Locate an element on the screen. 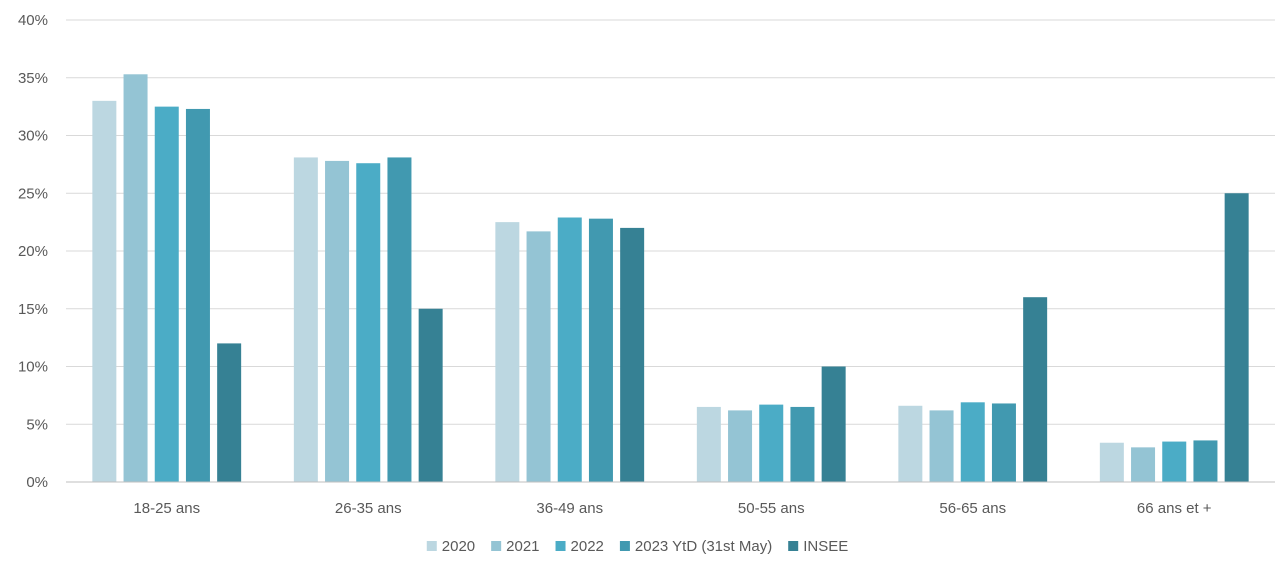 The height and width of the screenshot is (566, 1275). legend-label: 2020 is located at coordinates (458, 546).